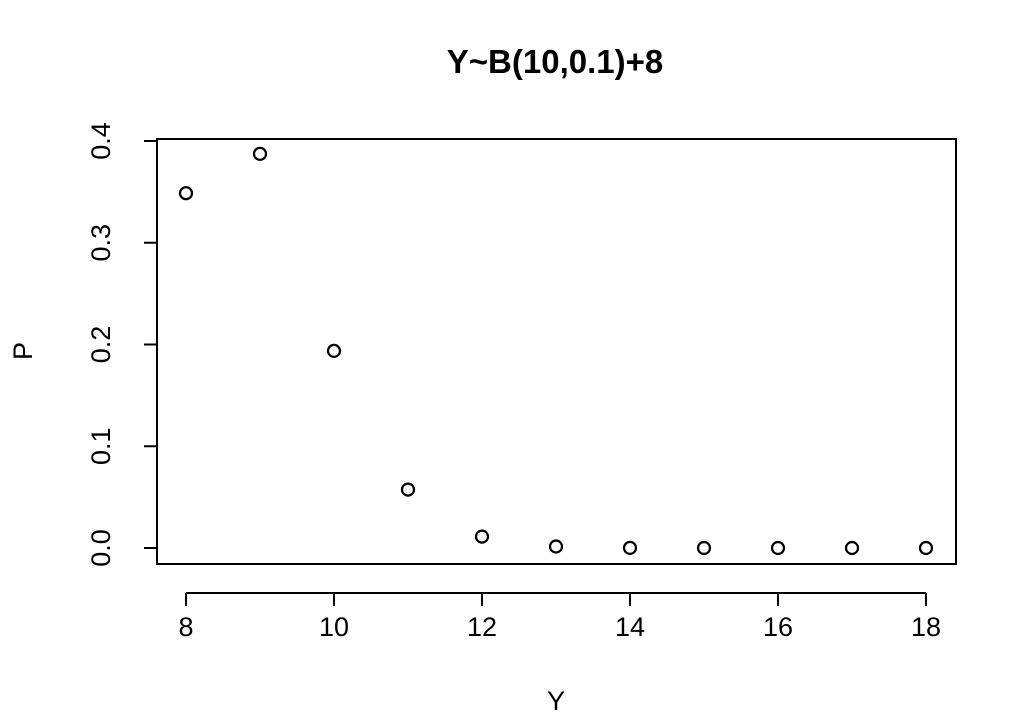 This screenshot has height=721, width=1027. I want to click on x-tick-label: 10, so click(334, 627).